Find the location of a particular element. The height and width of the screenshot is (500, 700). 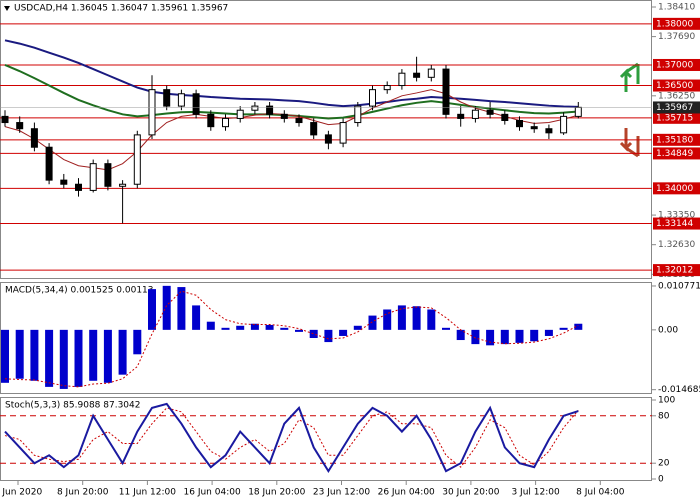

stoch-signal is located at coordinates (291, 437).